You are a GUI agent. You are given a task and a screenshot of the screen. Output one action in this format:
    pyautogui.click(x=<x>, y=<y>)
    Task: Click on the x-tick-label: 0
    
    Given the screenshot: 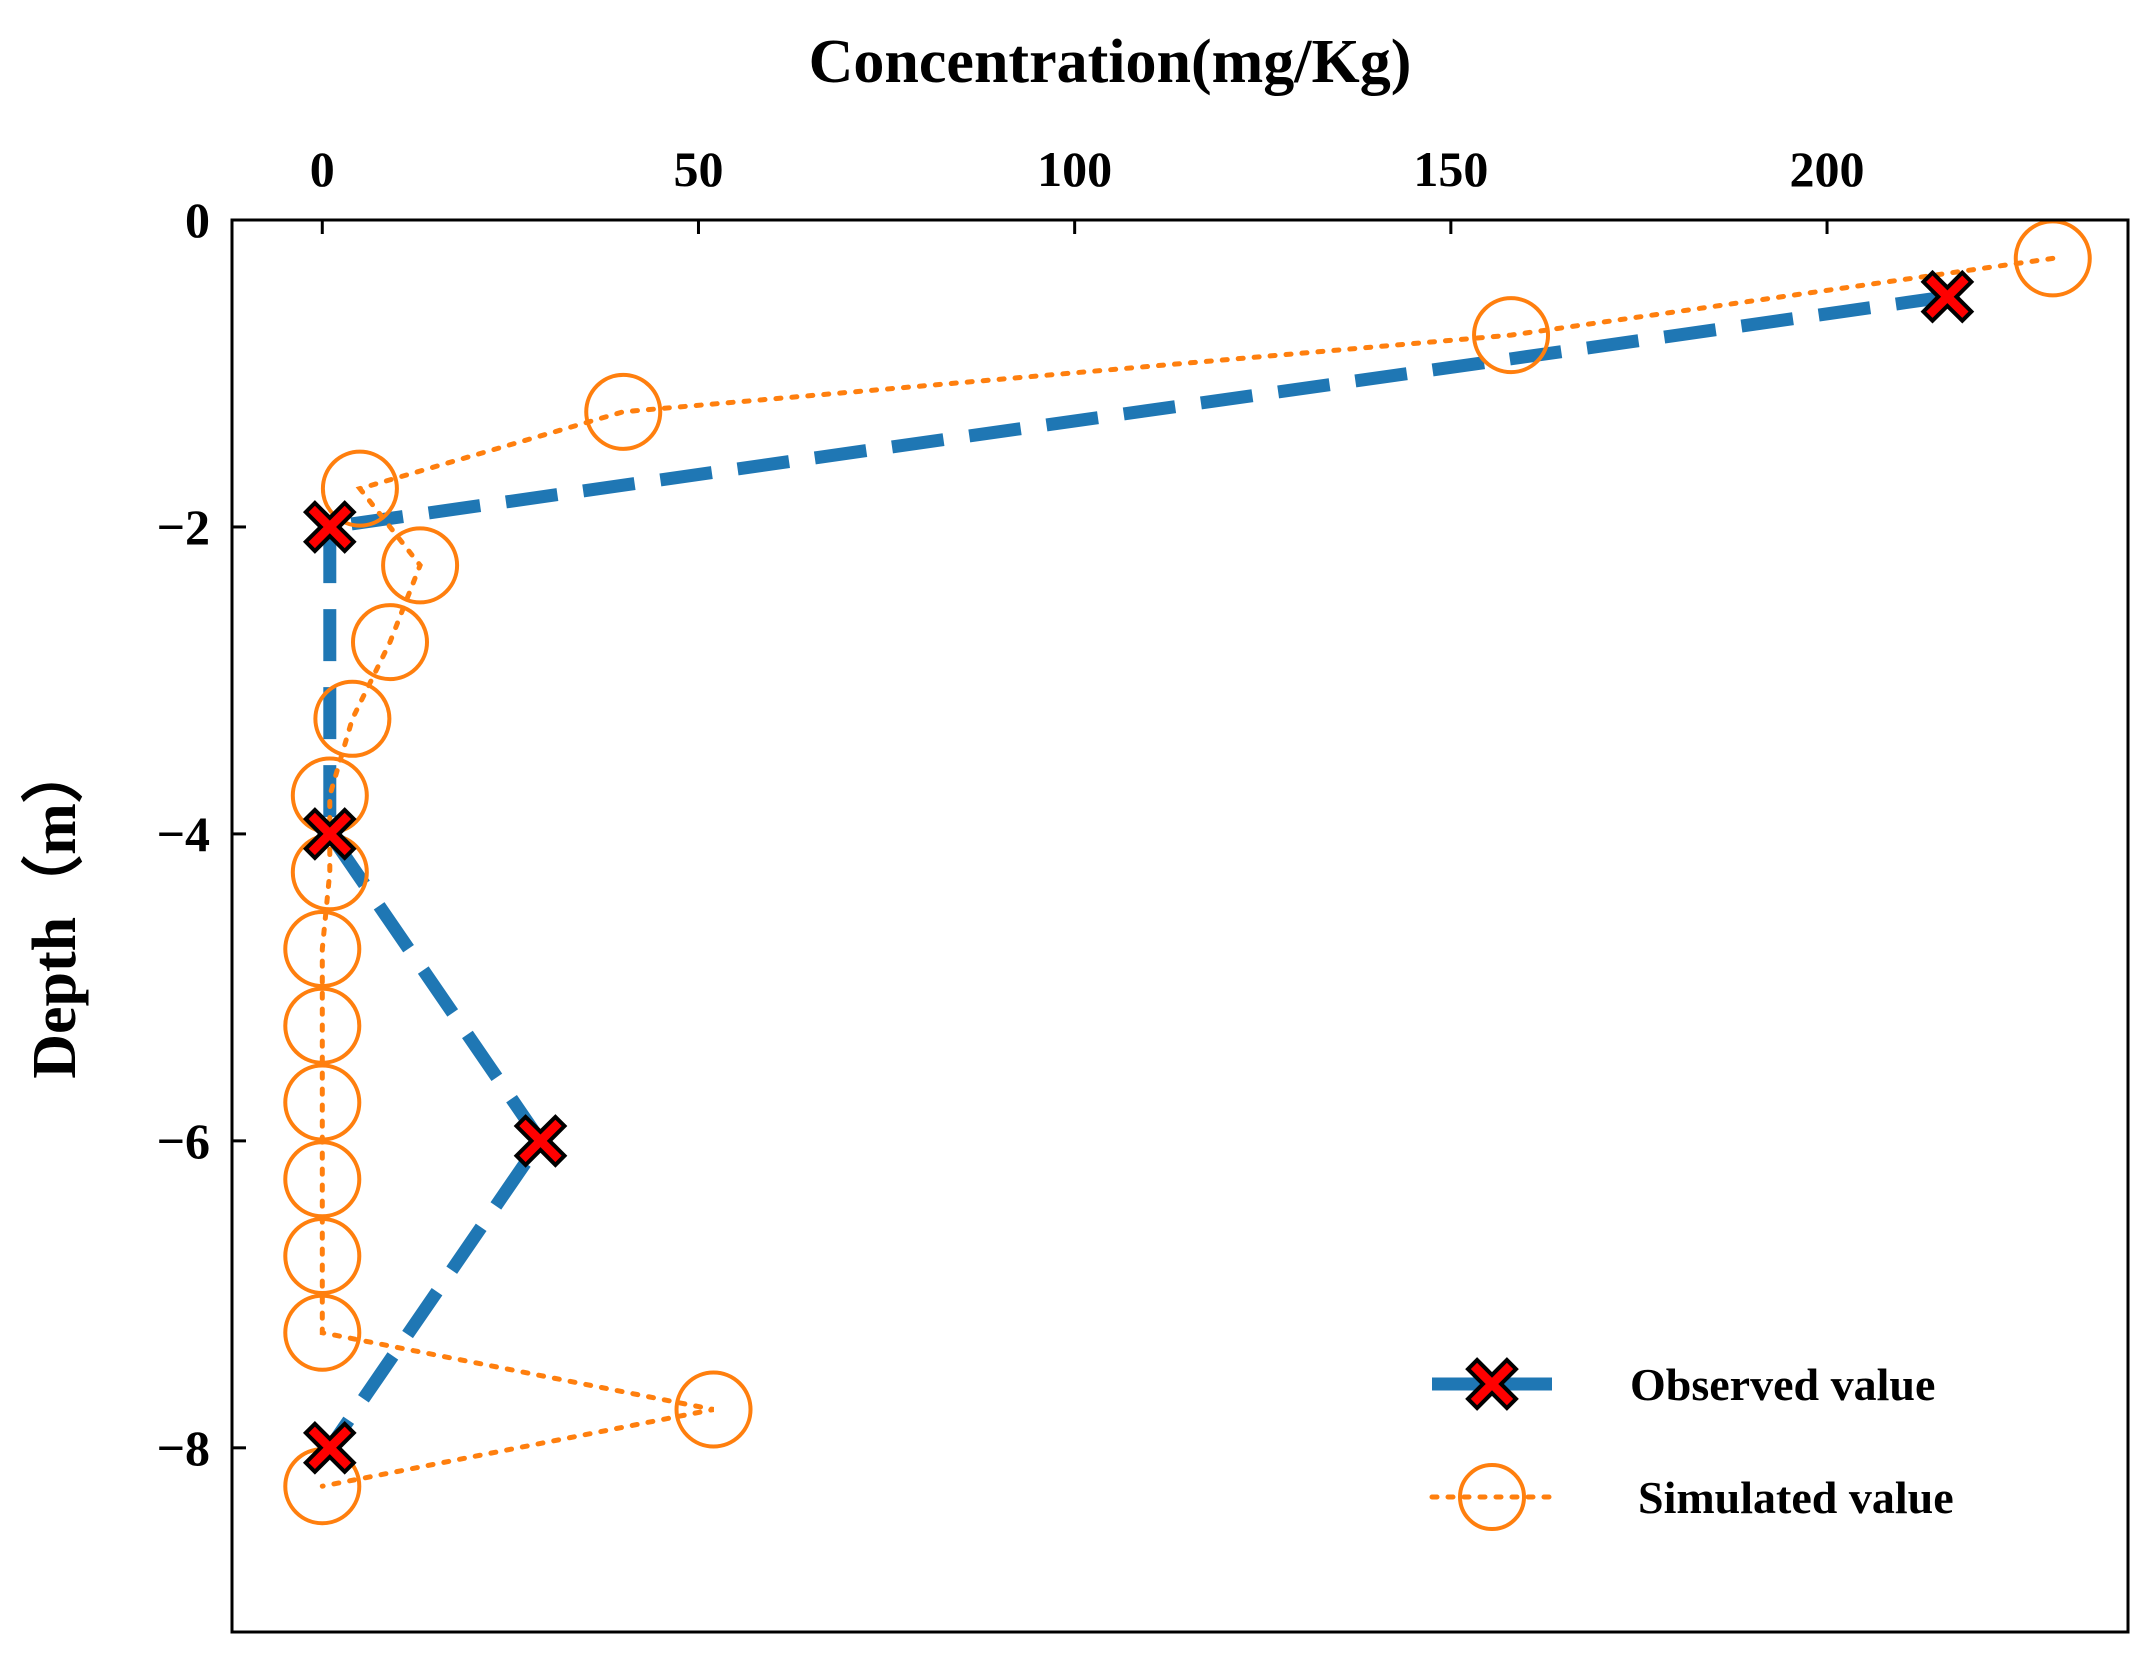 What is the action you would take?
    pyautogui.click(x=322, y=169)
    